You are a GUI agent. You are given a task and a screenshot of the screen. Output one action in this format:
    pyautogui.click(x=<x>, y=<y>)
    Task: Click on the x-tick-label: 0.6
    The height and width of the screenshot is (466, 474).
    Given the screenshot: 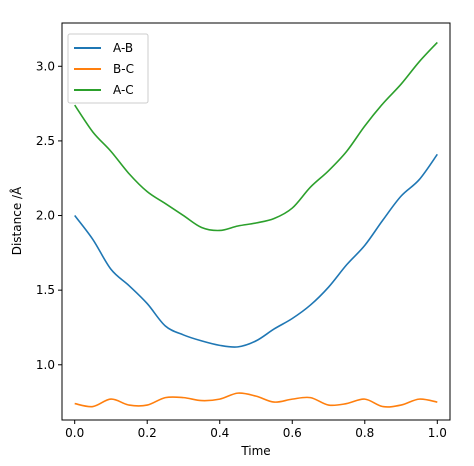 What is the action you would take?
    pyautogui.click(x=292, y=433)
    